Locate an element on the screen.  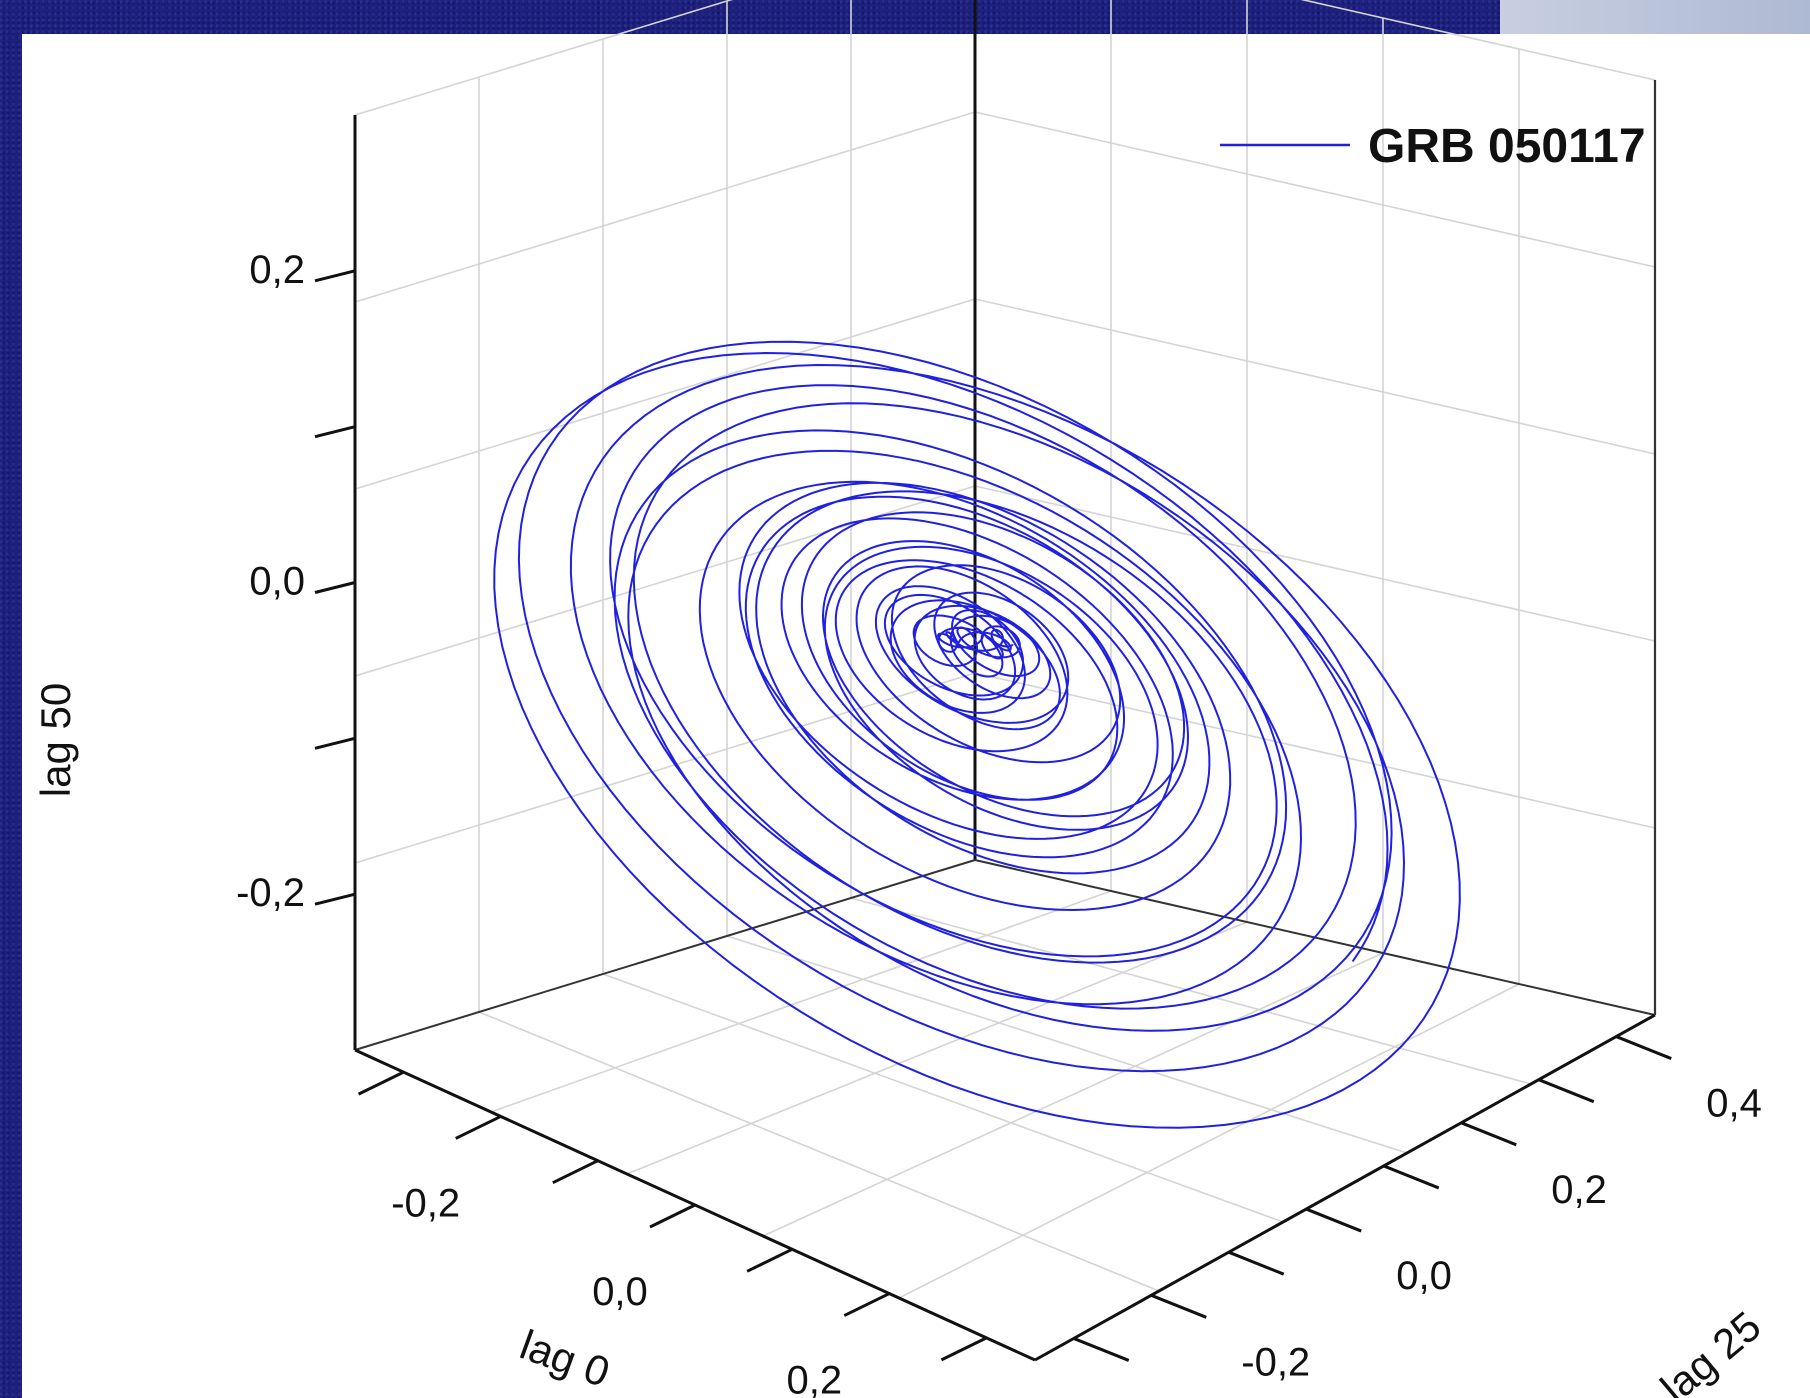
corner-decoration is located at coordinates (1655, 17).